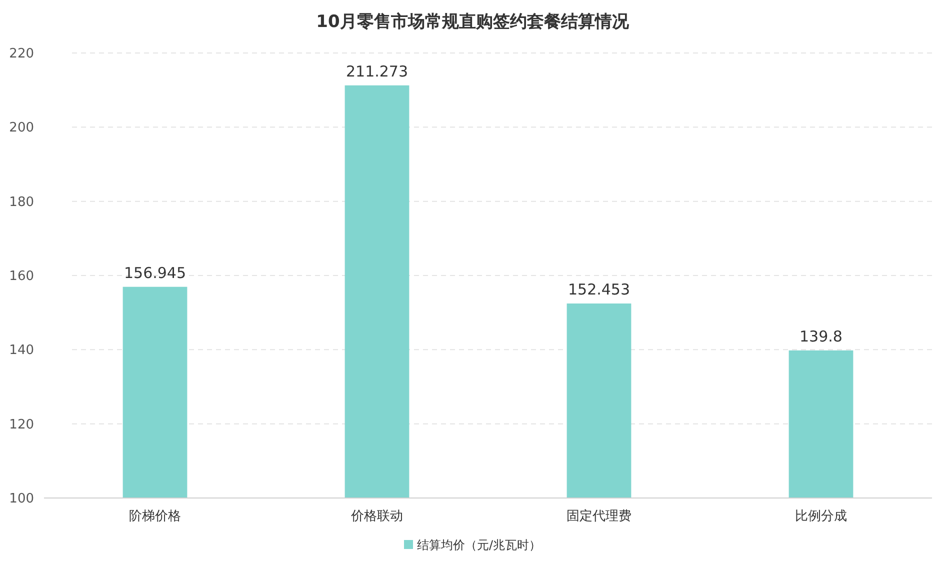 This screenshot has width=945, height=566. I want to click on y-tick-label: 100, so click(21, 499).